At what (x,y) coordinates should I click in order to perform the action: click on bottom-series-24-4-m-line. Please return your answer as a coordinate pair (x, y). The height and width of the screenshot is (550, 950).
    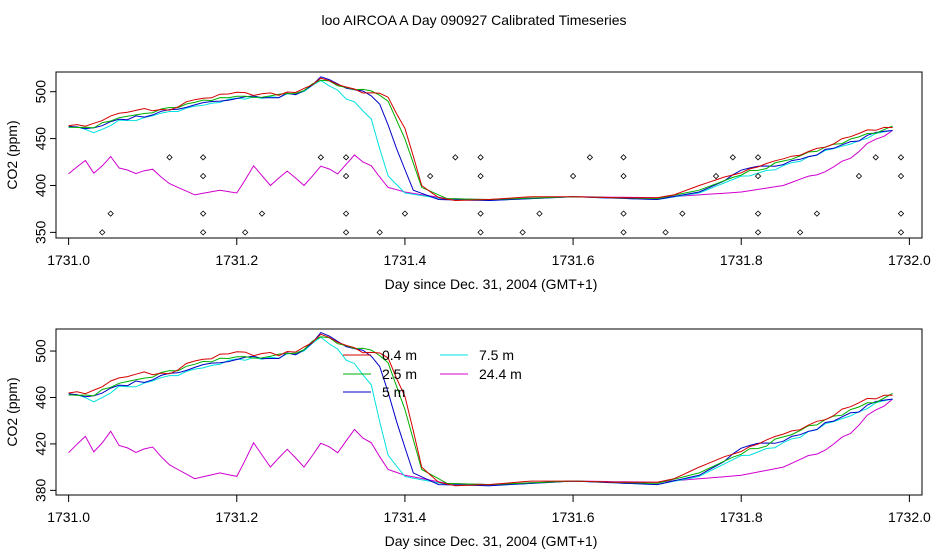
    Looking at the image, I should click on (480, 442).